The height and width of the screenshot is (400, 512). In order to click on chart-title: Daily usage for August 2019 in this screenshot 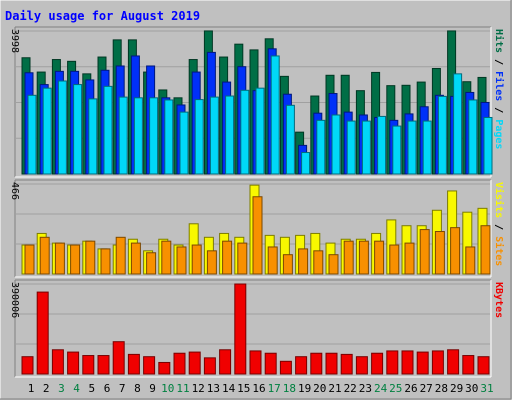, I will do `click(102, 16)`.